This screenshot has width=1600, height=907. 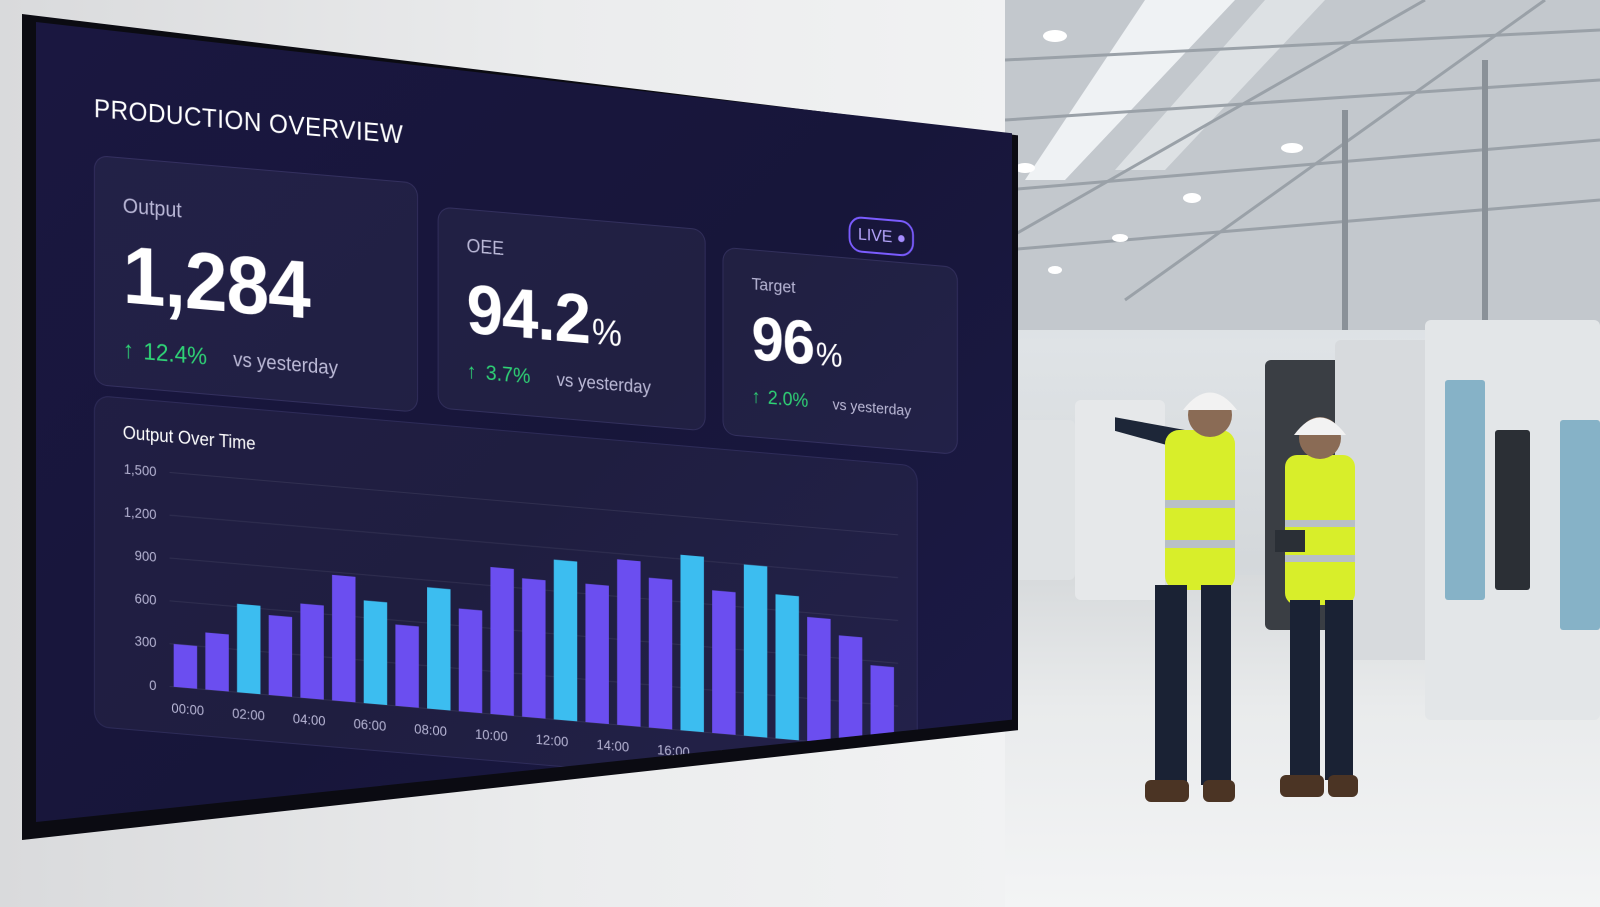 I want to click on y-tick-label: 900, so click(x=146, y=556).